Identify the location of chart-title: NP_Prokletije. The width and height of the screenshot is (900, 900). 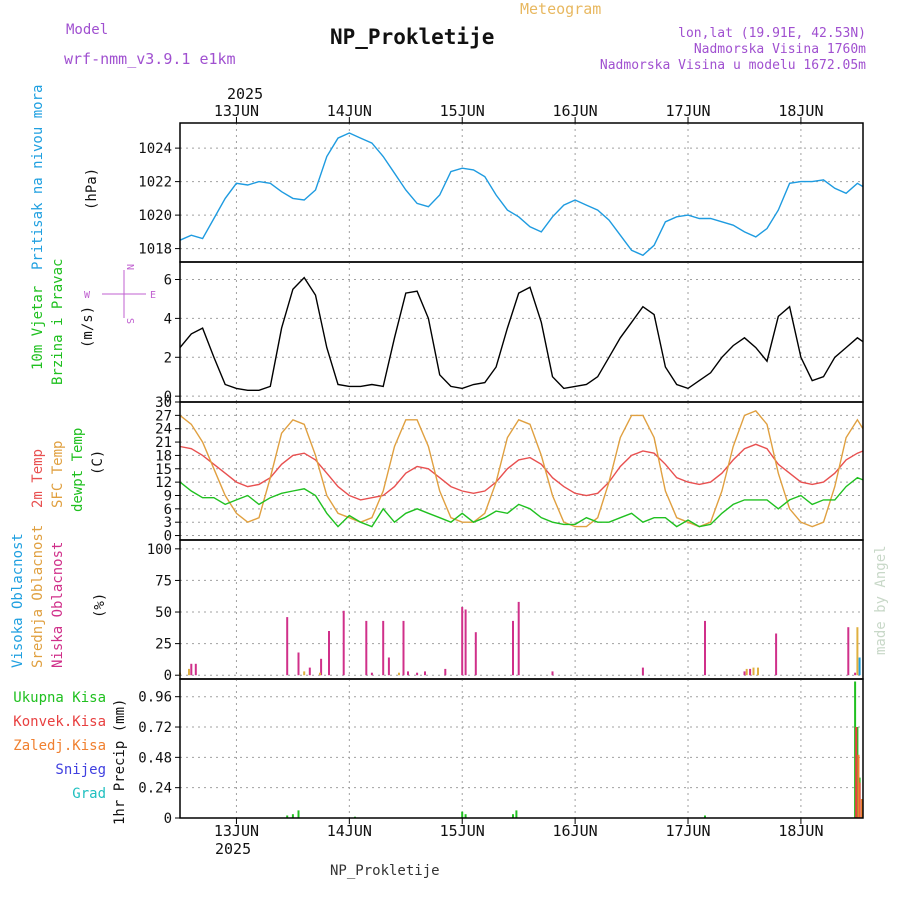
(412, 37).